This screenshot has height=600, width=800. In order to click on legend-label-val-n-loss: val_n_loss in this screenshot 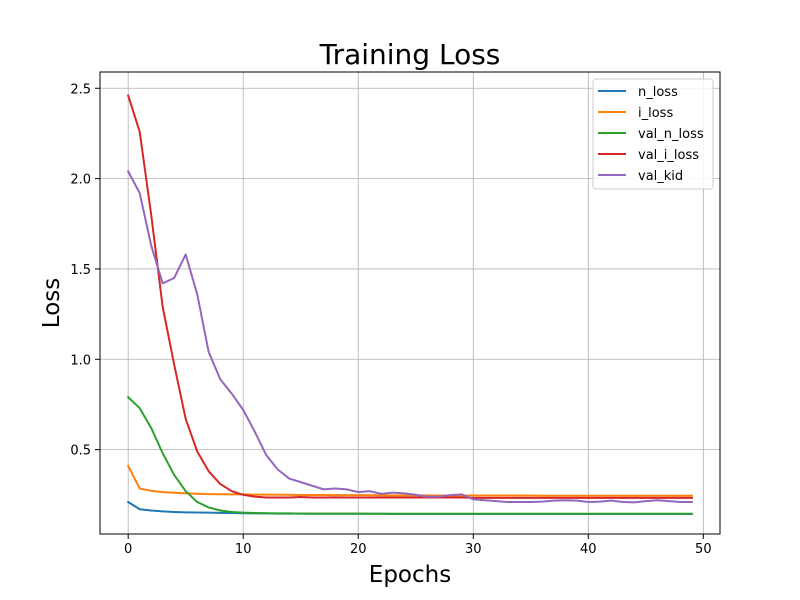, I will do `click(671, 134)`.